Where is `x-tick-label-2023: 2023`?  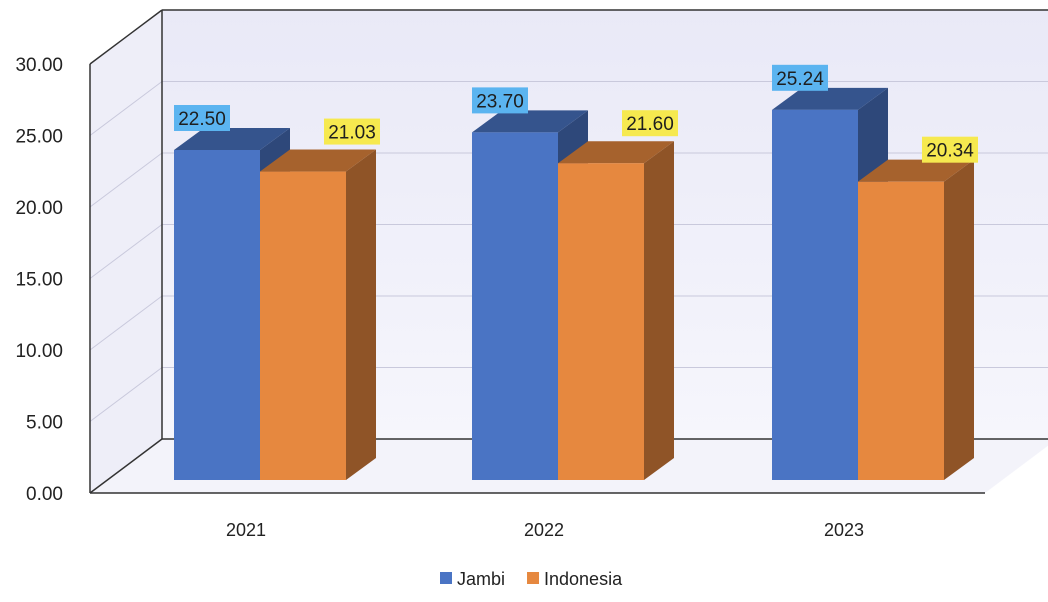 x-tick-label-2023: 2023 is located at coordinates (844, 530).